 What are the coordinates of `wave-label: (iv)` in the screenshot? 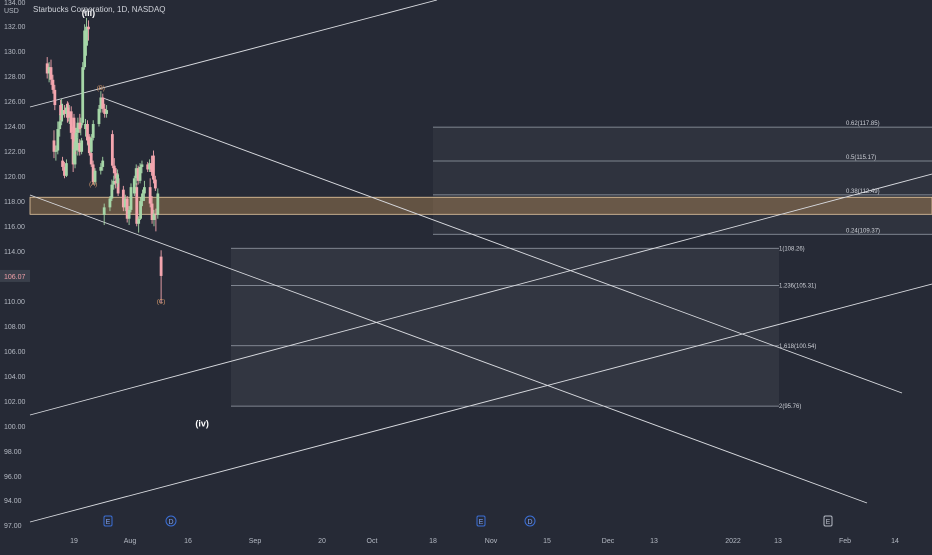 It's located at (202, 423).